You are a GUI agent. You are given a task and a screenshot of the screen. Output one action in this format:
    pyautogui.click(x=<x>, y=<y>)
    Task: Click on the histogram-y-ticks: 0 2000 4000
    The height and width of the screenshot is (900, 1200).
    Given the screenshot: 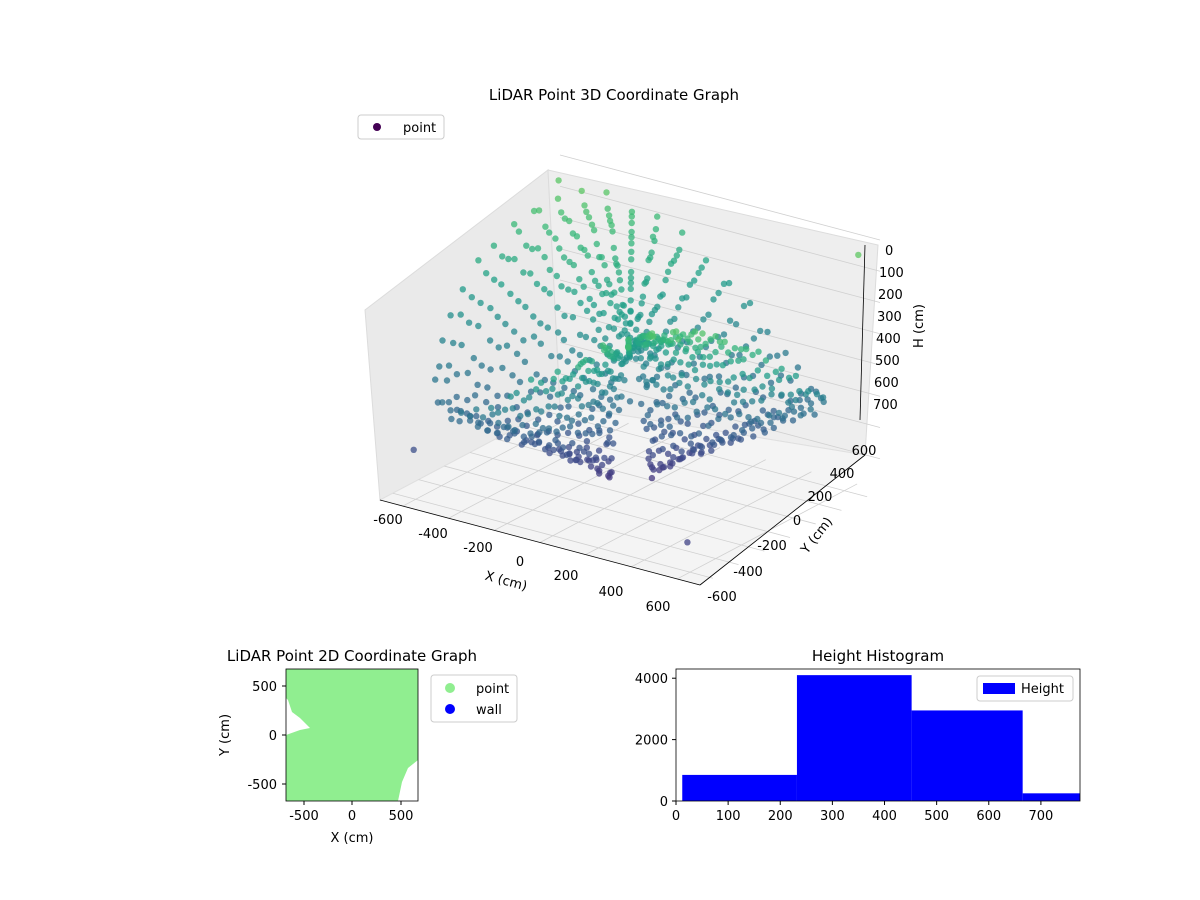 What is the action you would take?
    pyautogui.click(x=655, y=741)
    